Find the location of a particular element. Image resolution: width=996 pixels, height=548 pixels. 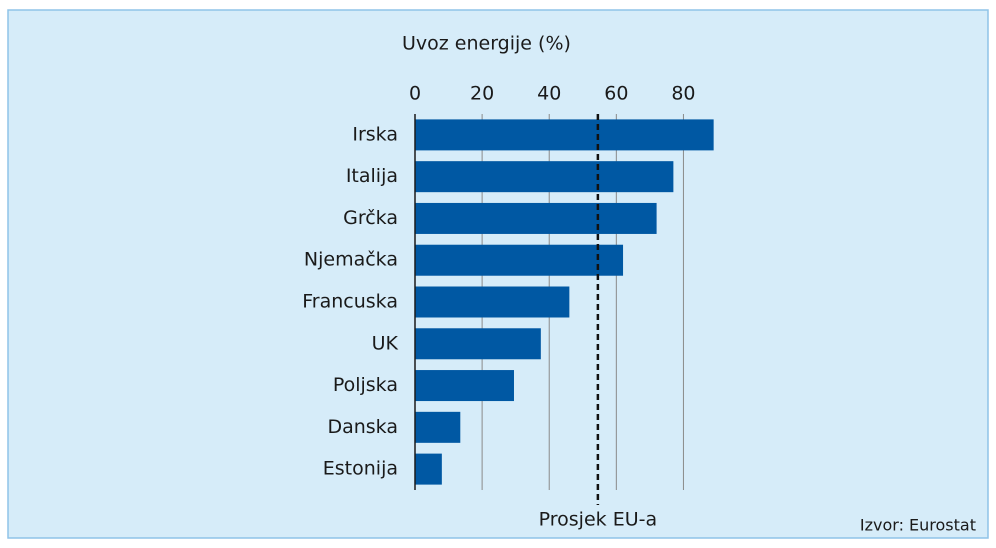

y-tick-label: Estonija is located at coordinates (360, 469).